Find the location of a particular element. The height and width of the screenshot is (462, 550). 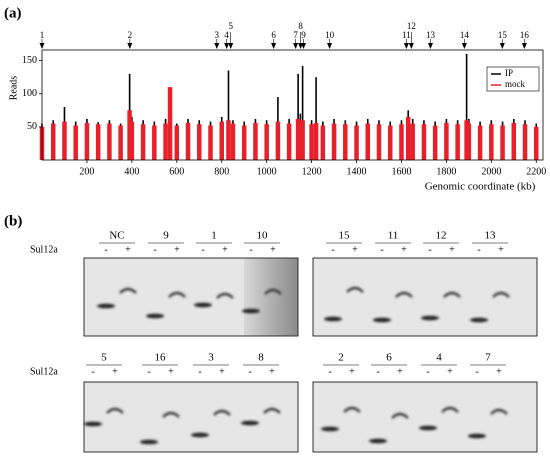

marker-label: 9 is located at coordinates (303, 35).